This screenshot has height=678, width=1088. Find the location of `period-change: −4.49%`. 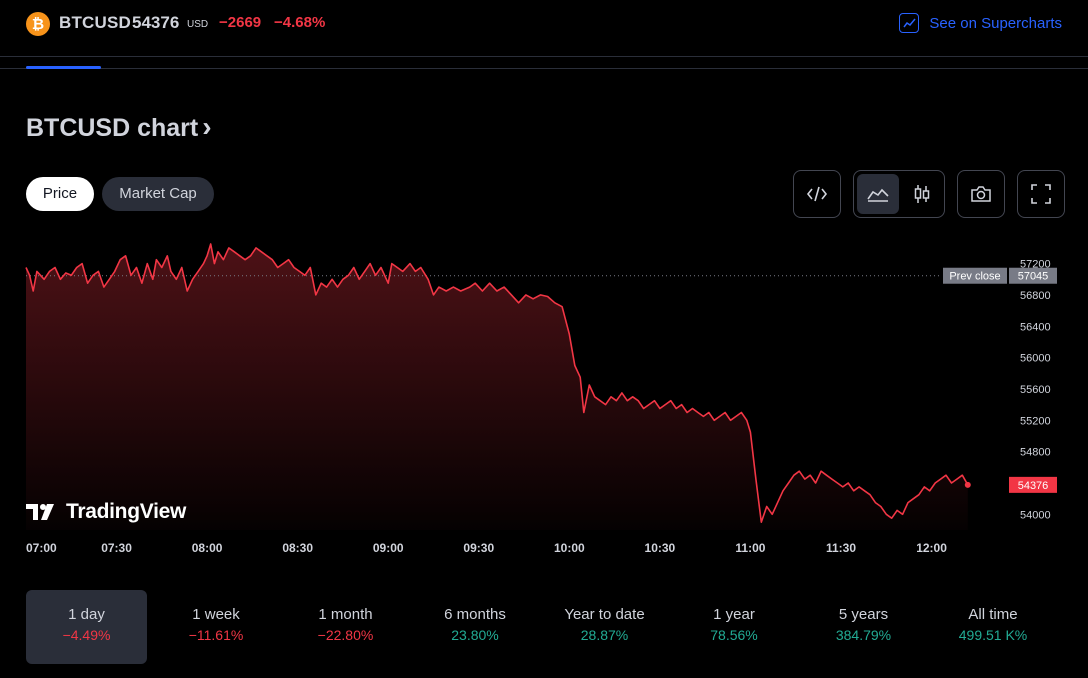

period-change: −4.49% is located at coordinates (86, 635).